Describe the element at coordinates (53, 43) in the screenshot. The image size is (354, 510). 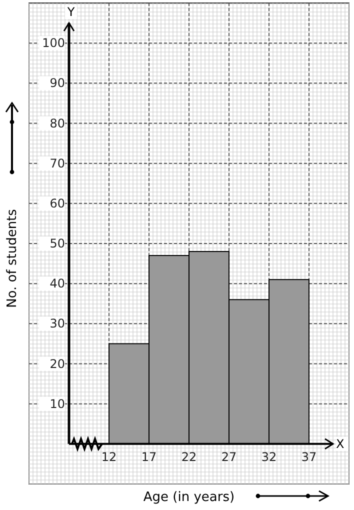
I see `y-tick-label: 100` at that location.